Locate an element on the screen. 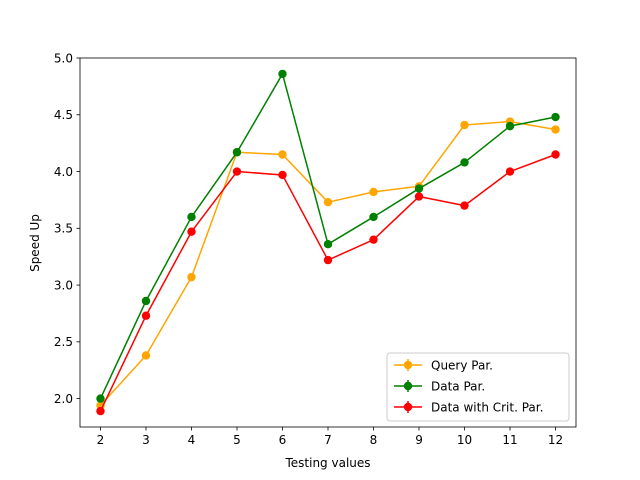  x-tick-label: 7 is located at coordinates (328, 440).